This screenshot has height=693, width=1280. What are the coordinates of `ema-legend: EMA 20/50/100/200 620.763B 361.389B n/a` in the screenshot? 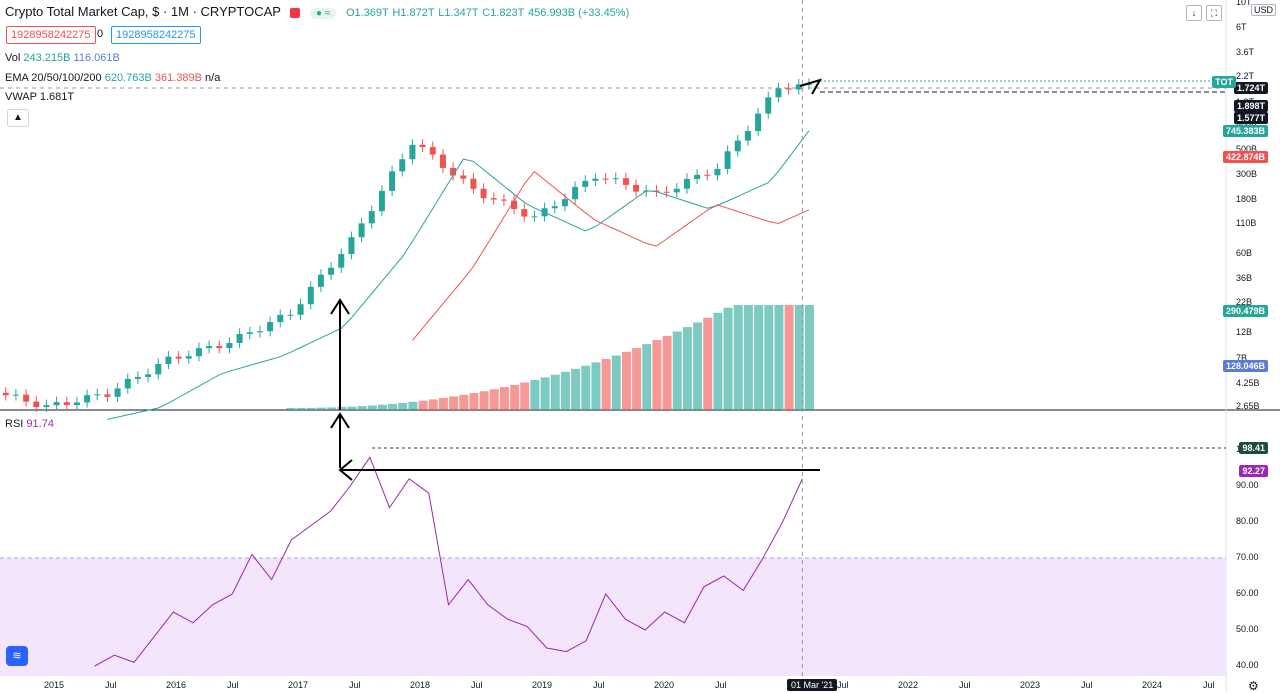 It's located at (112, 78).